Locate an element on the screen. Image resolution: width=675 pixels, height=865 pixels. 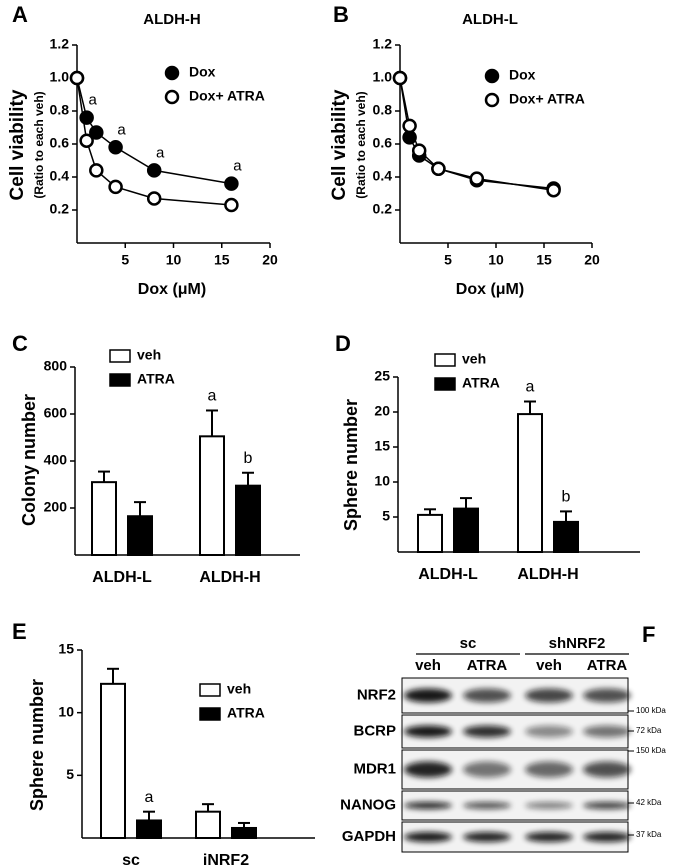
protein-label: GAPDH is located at coordinates (369, 836).